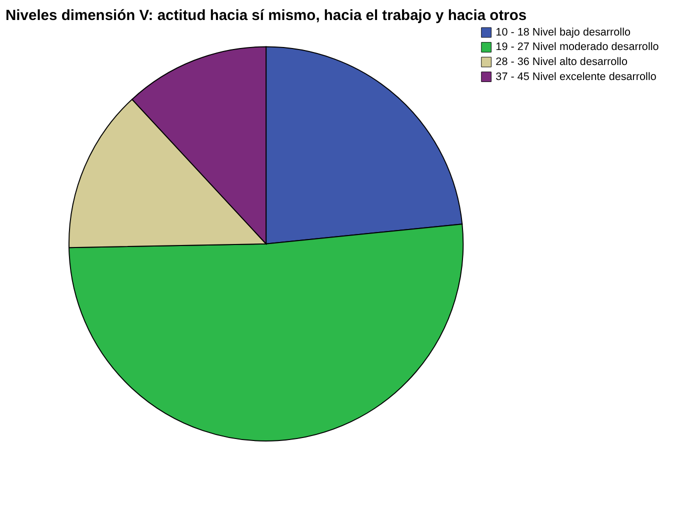  I want to click on legend-label: 37 - 45 Nivel excelente desarrollo, so click(576, 76).